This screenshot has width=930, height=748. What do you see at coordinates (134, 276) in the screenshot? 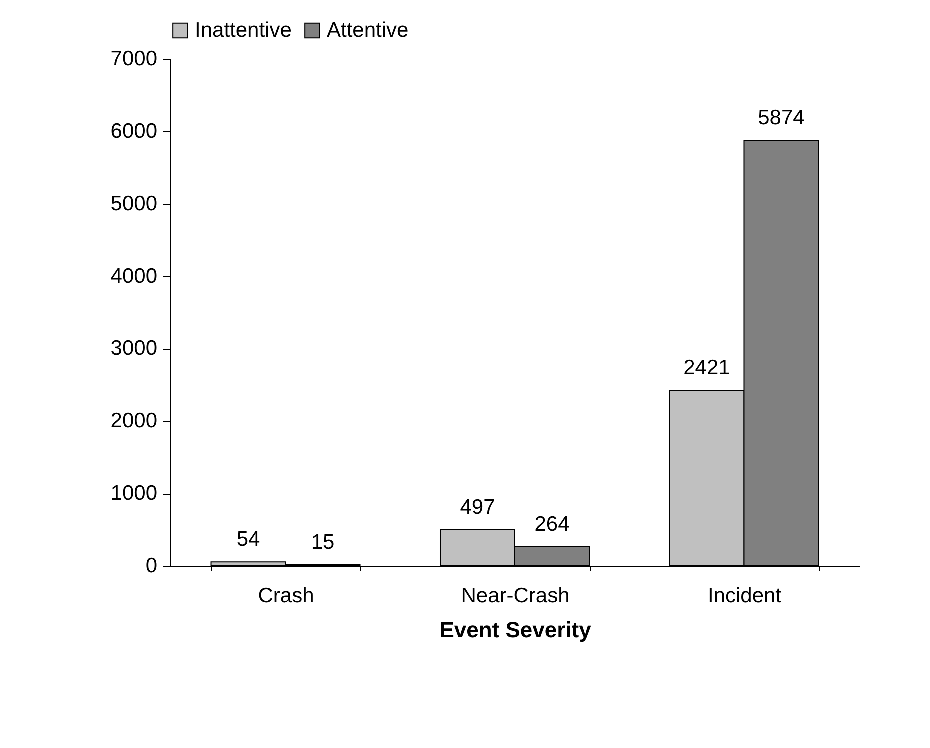
I see `y-tick-label: 4000` at bounding box center [134, 276].